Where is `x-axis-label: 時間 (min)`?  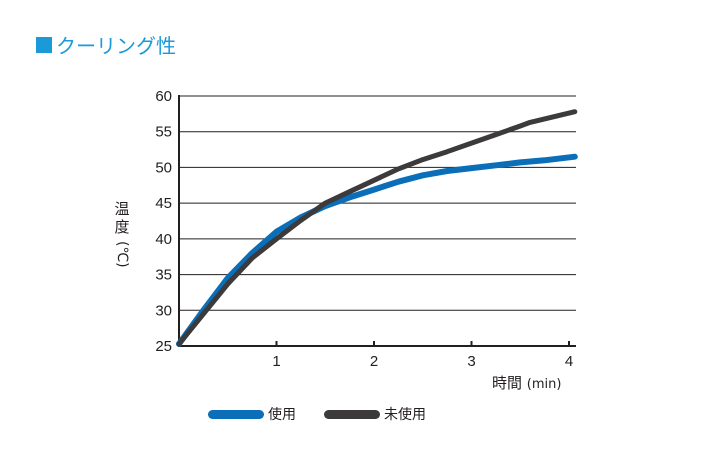
x-axis-label: 時間 (min) is located at coordinates (526, 382).